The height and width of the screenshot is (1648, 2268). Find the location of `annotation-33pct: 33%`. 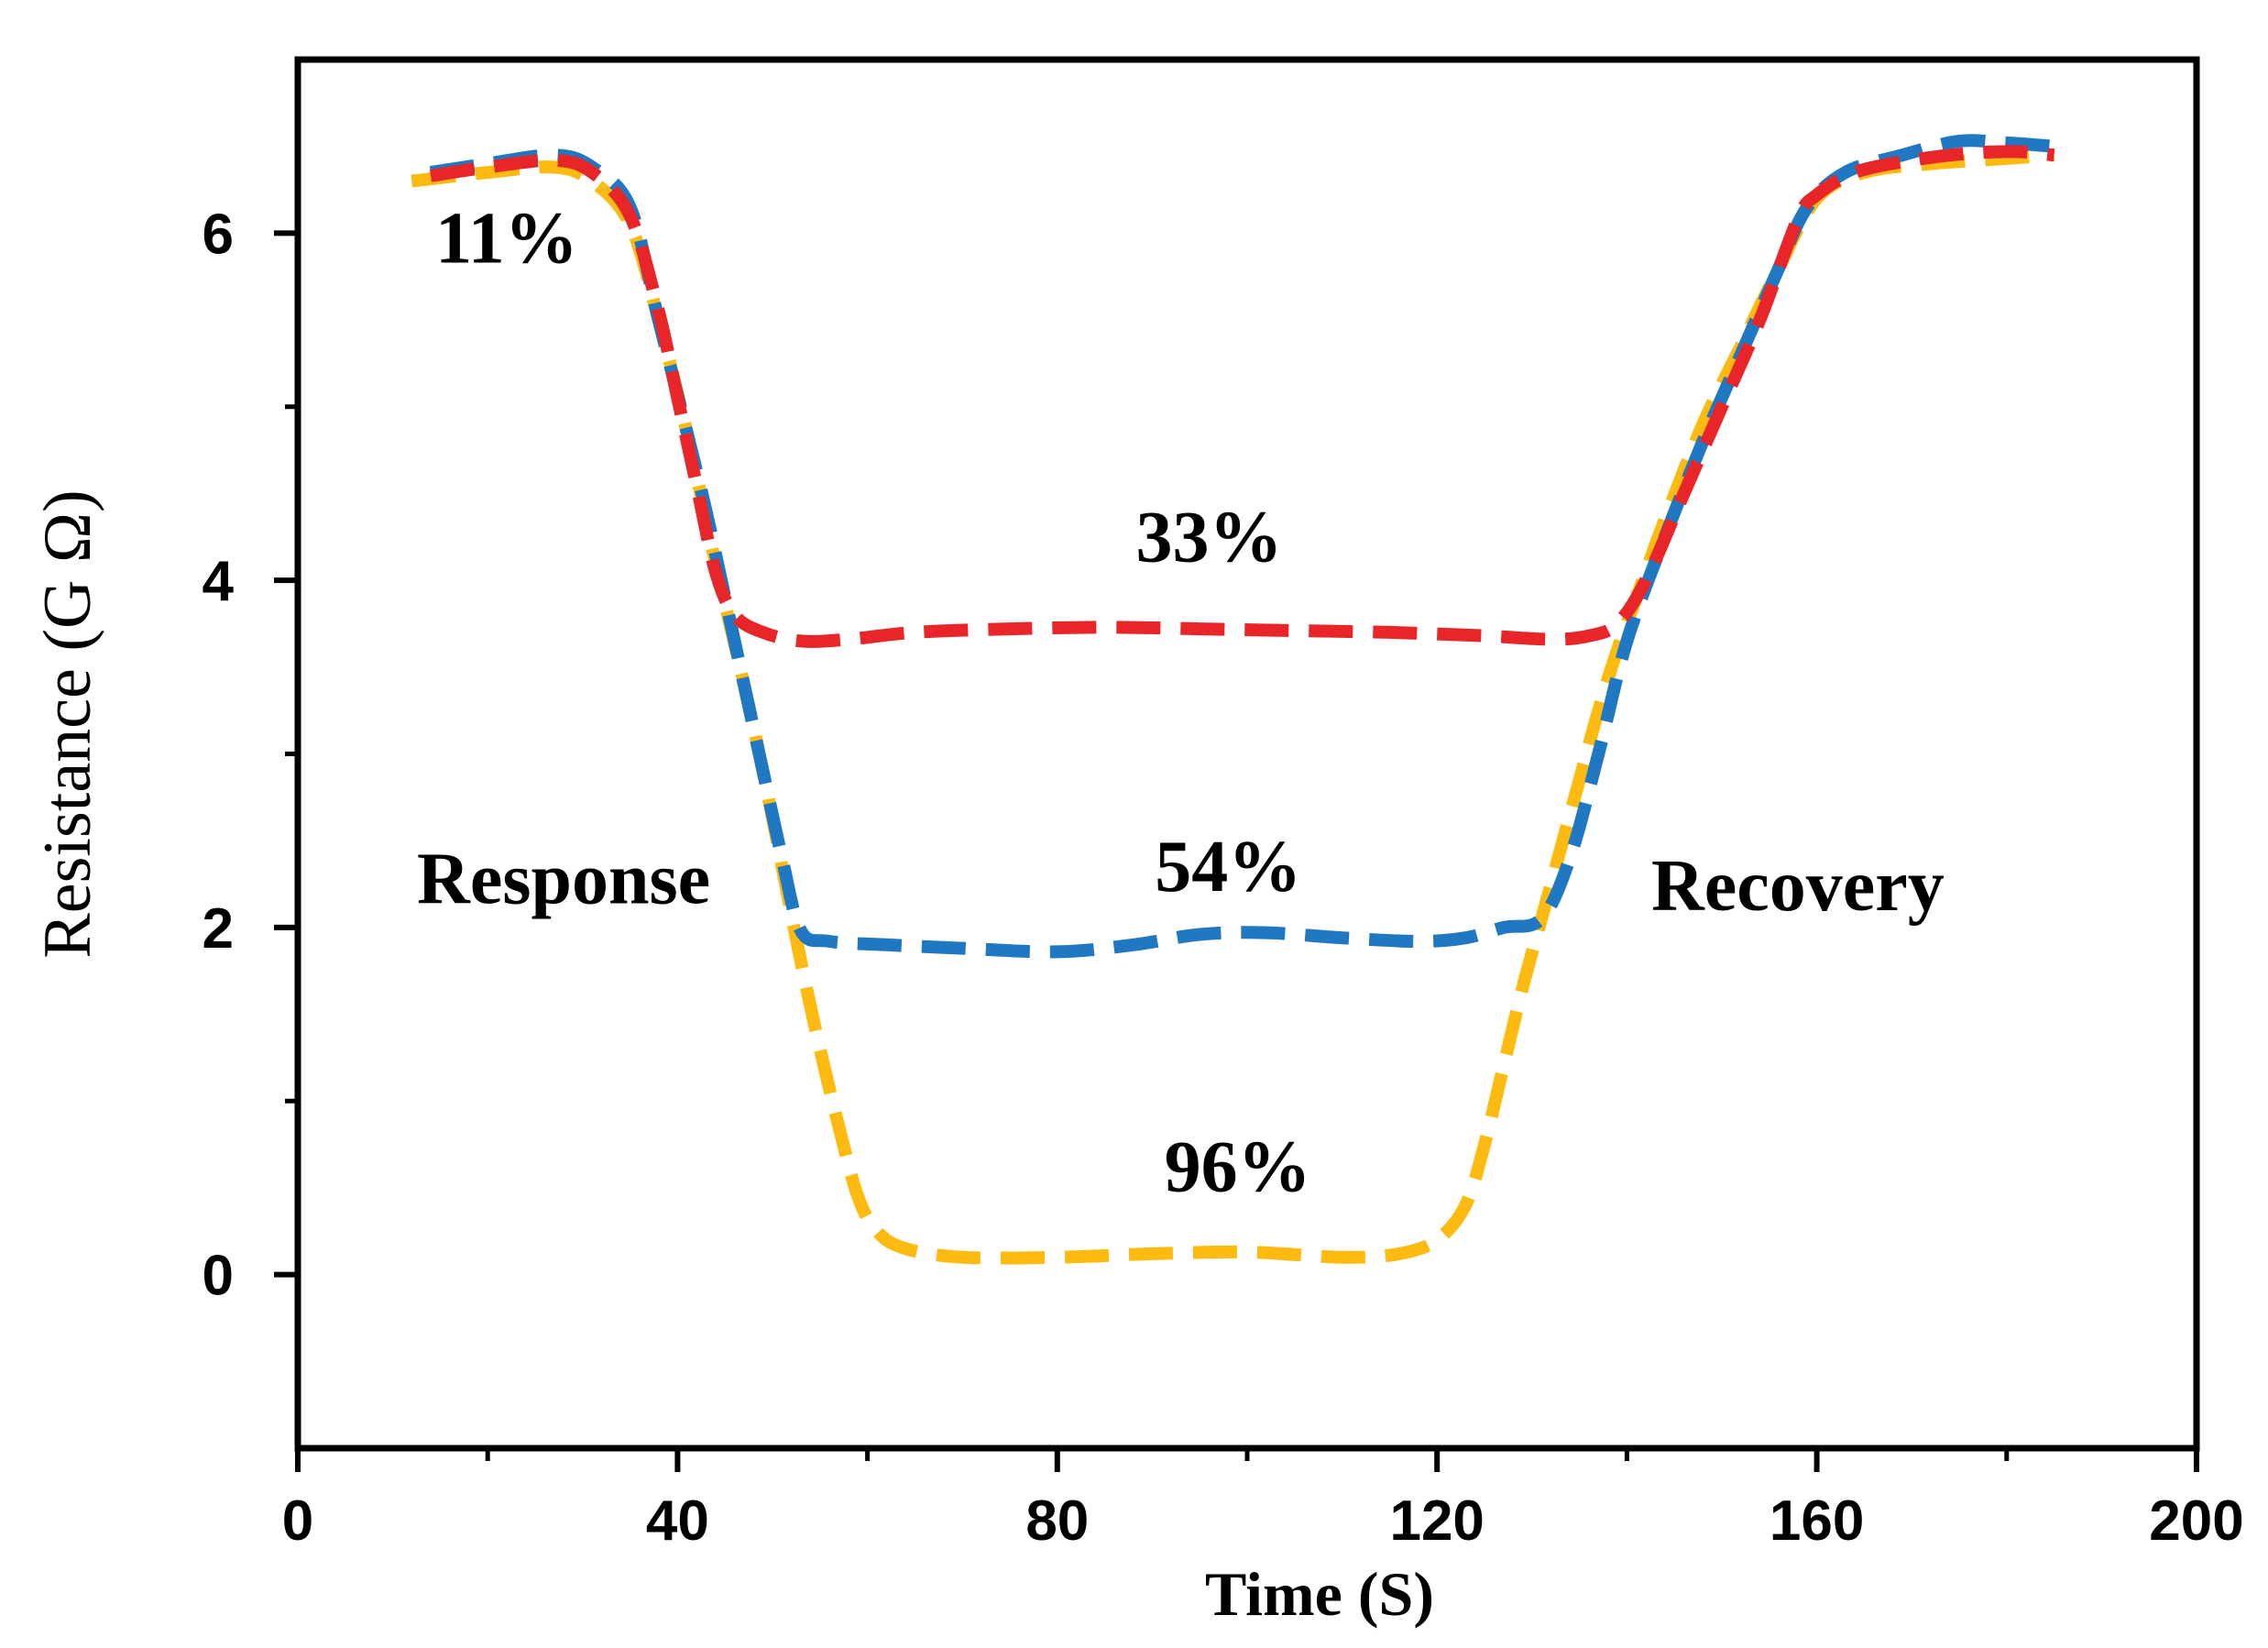

annotation-33pct: 33% is located at coordinates (1209, 537).